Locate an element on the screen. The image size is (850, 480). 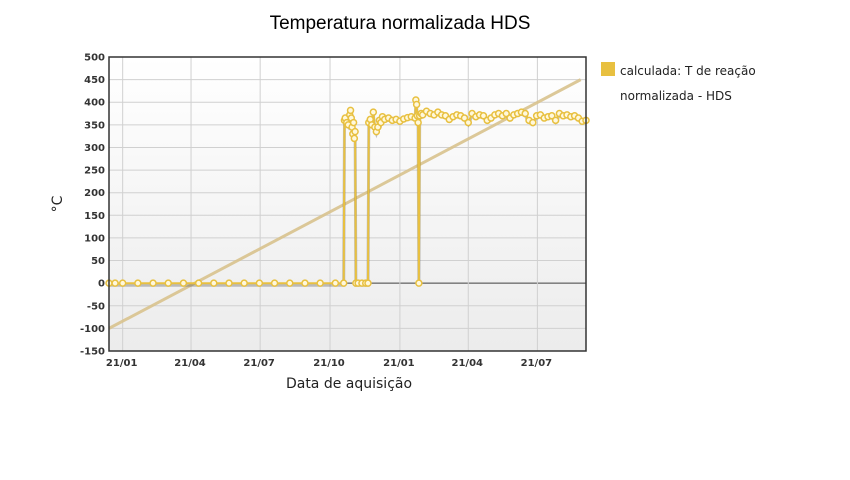
y-tick-label: 250 is located at coordinates (94, 171).